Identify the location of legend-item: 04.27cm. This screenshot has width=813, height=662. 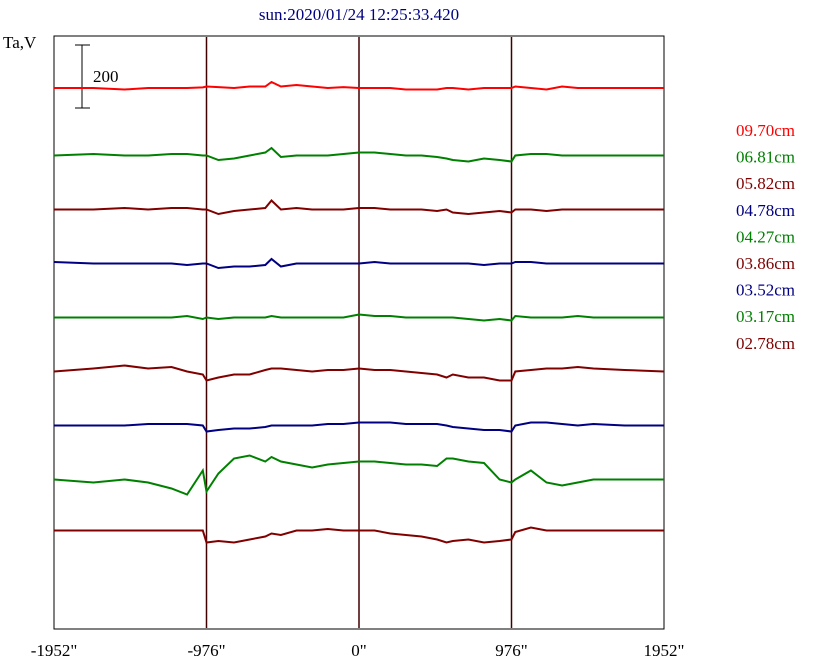
(765, 236).